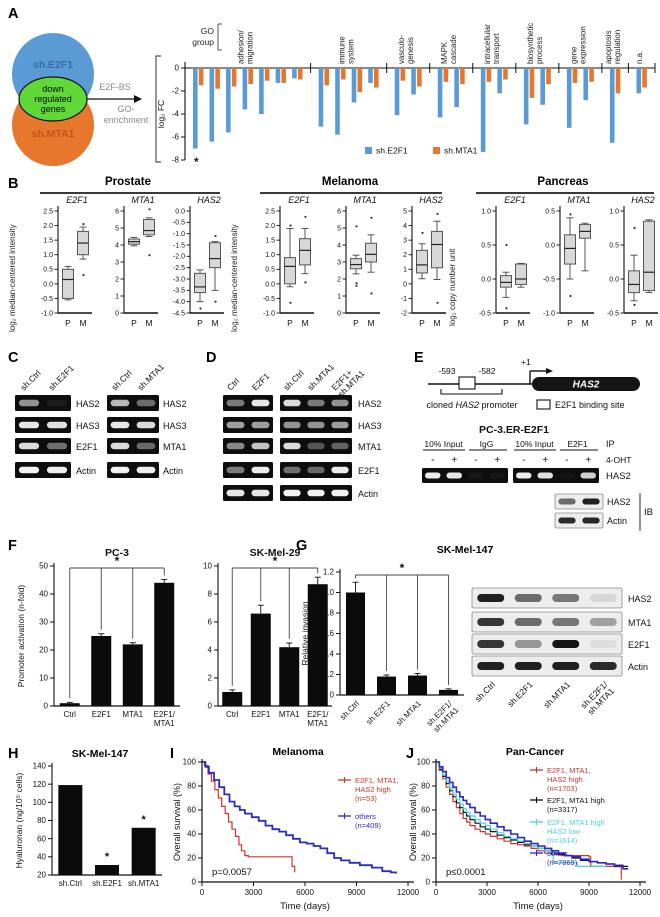 This screenshot has width=660, height=917. What do you see at coordinates (640, 892) in the screenshot?
I see `x-tick-label: 12000` at bounding box center [640, 892].